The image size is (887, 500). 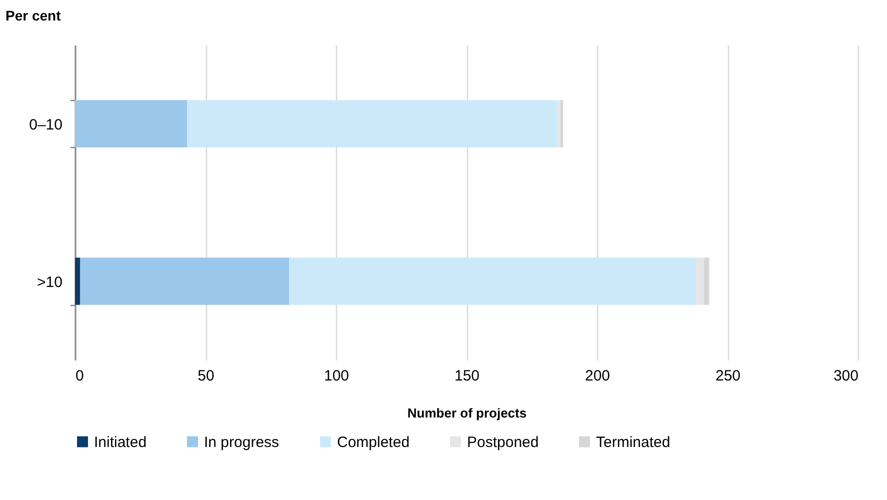 I want to click on x-tick-label: 300, so click(x=845, y=376).